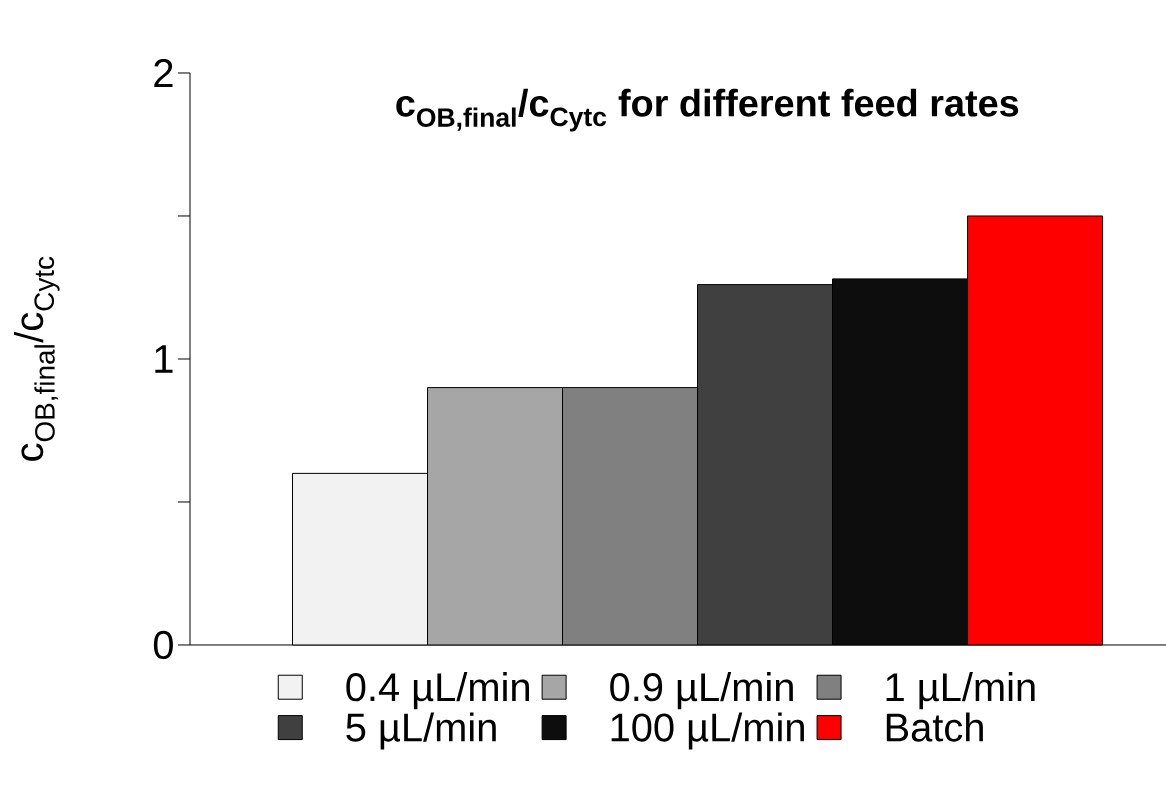  What do you see at coordinates (163, 73) in the screenshot?
I see `y-tick-label: 2` at bounding box center [163, 73].